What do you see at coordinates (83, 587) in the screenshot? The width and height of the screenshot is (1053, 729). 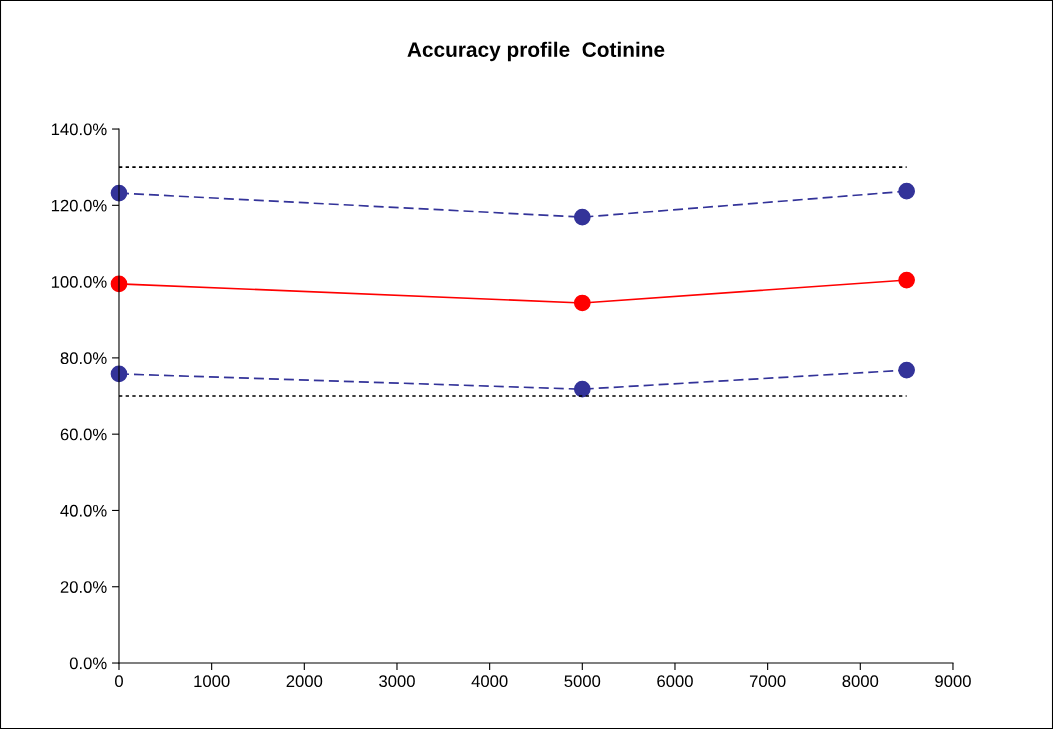 I see `y-tick-label: 20.0%` at bounding box center [83, 587].